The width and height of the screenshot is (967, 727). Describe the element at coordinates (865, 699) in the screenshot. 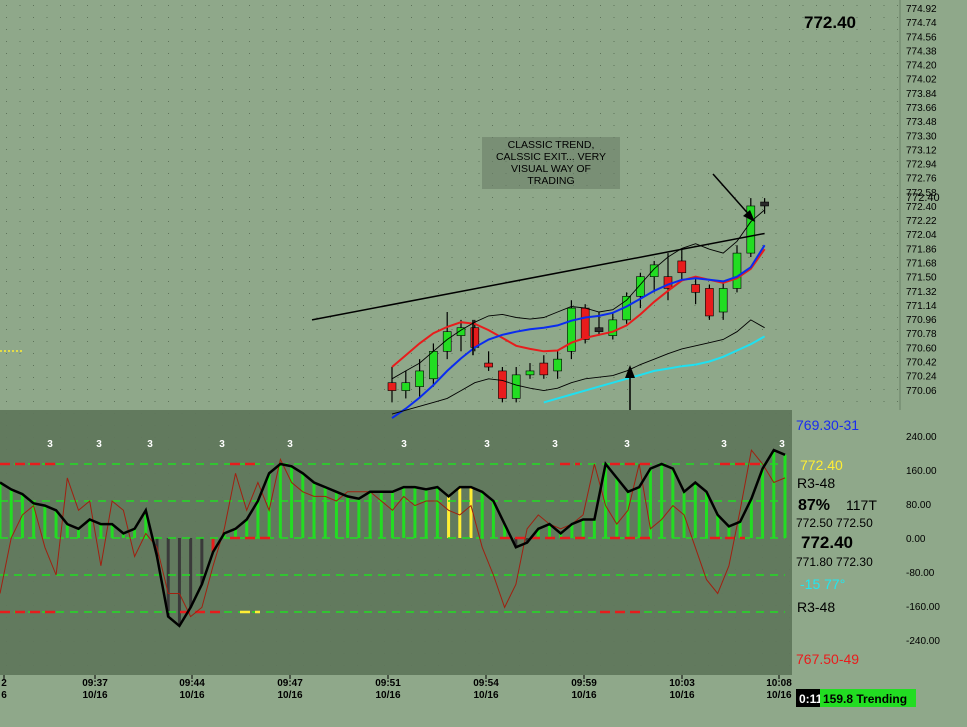

I see `status-trend: 159.8 Trending` at that location.